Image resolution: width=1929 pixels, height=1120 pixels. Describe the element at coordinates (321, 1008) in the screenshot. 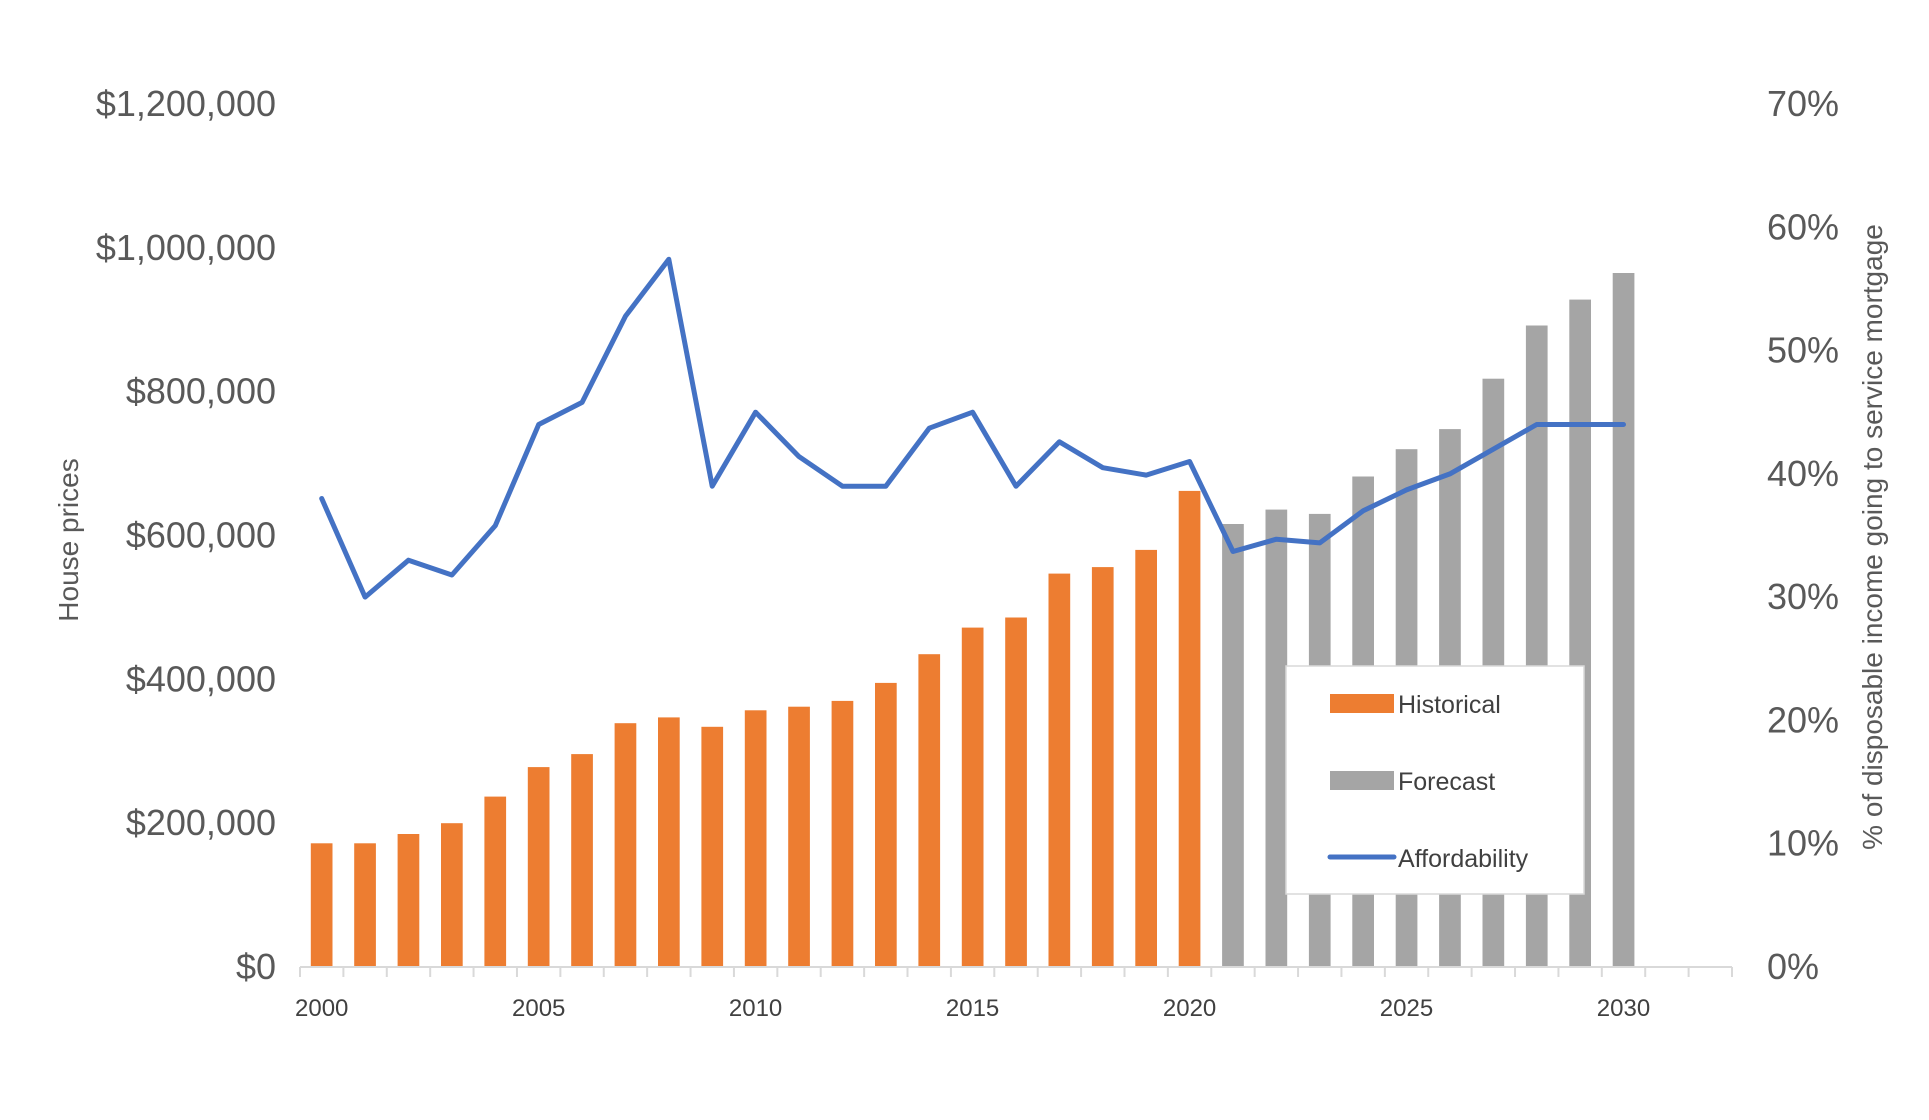

I see `x-tick-label-2000: 2000` at that location.